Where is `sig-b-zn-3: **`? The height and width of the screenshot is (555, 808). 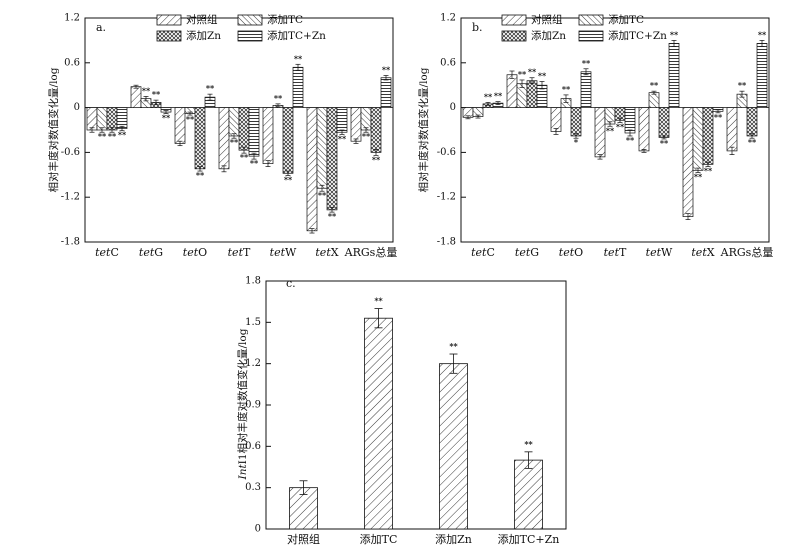
sig-b-zn-3: ** is located at coordinates (620, 127).